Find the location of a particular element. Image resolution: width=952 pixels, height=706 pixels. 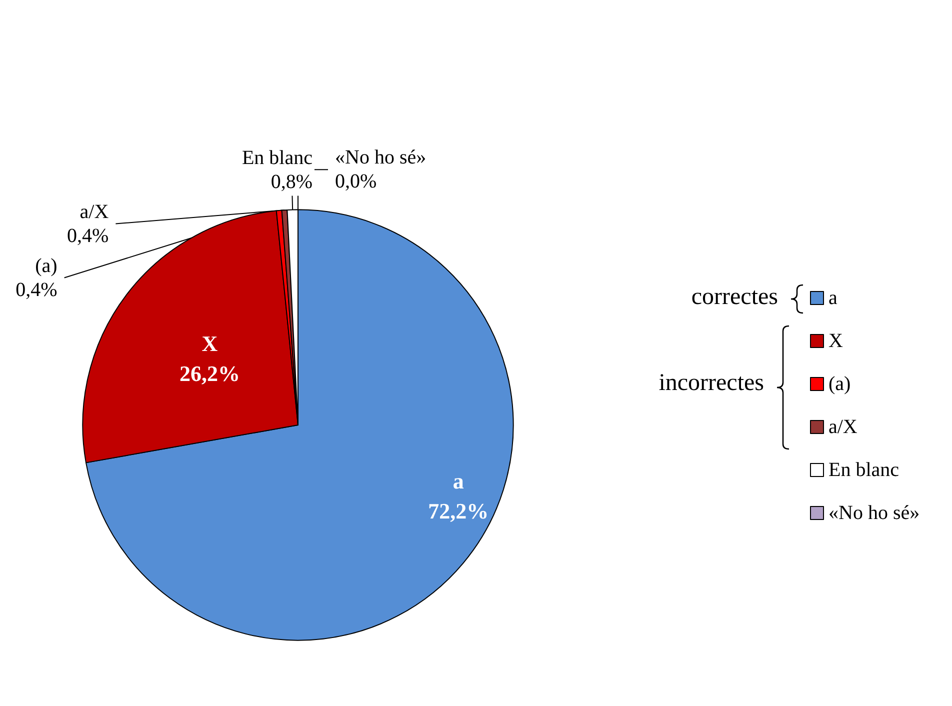

legend-label: «No ho sé» is located at coordinates (874, 513).